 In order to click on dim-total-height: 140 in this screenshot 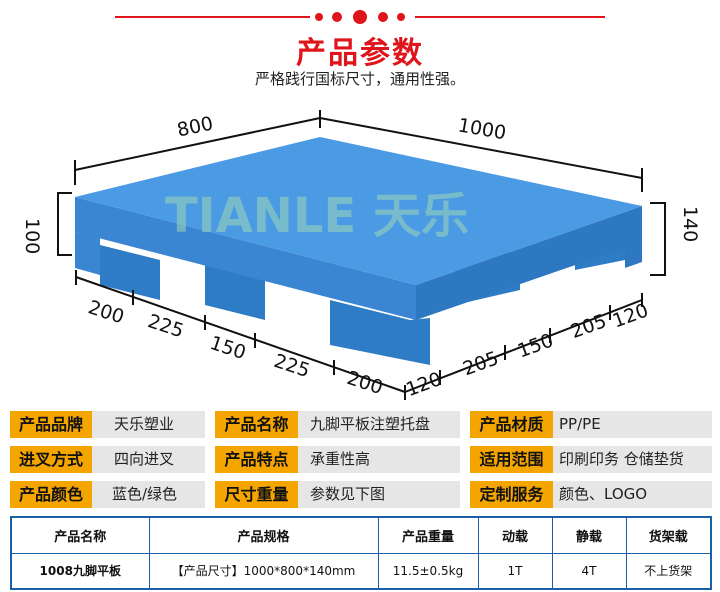, I will do `click(690, 224)`.